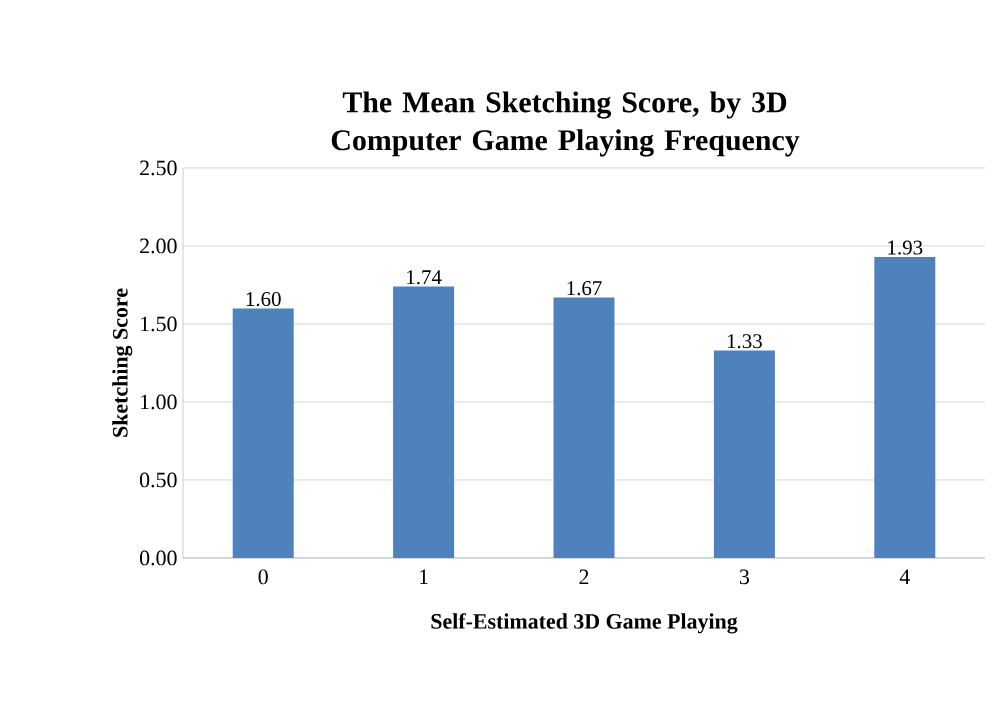 The width and height of the screenshot is (1008, 702). What do you see at coordinates (122, 362) in the screenshot?
I see `y-axis-title: Sketching Score` at bounding box center [122, 362].